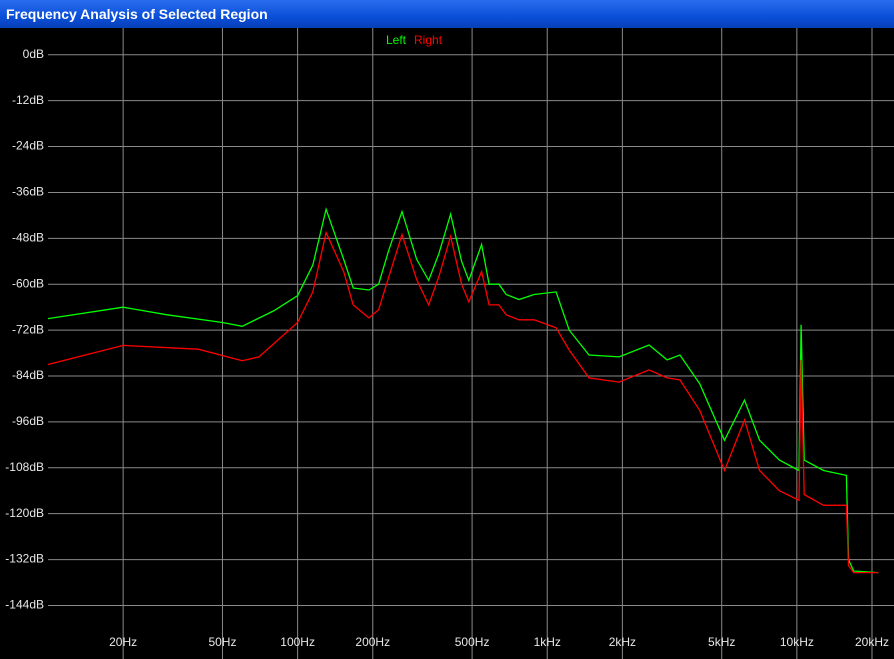 This screenshot has width=894, height=659. I want to click on window-title: Frequency Analysis of Selected Region, so click(447, 14).